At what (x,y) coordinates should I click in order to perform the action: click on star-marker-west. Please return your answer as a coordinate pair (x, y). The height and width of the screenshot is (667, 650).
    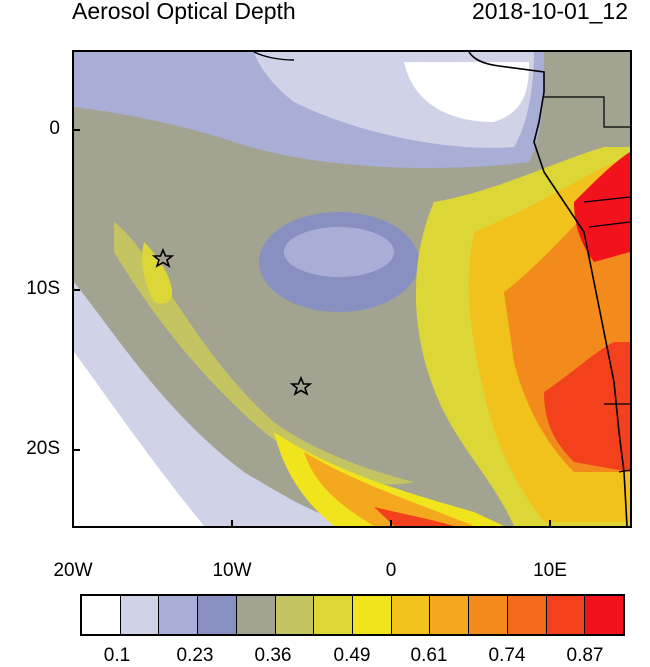
    Looking at the image, I should click on (163, 257).